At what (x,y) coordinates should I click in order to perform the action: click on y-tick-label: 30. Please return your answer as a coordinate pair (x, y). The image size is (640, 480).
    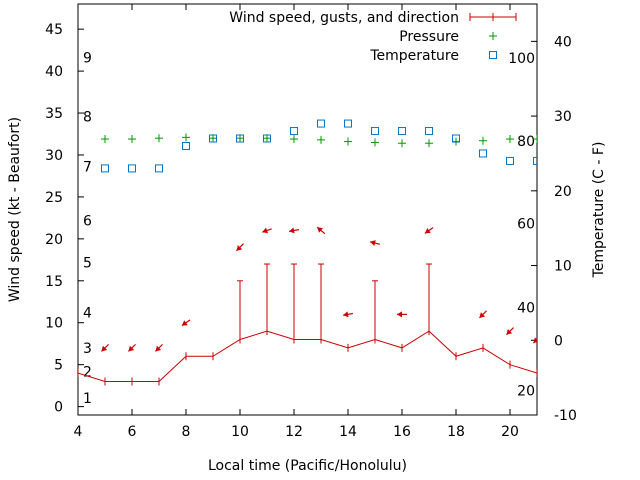
    Looking at the image, I should click on (54, 156).